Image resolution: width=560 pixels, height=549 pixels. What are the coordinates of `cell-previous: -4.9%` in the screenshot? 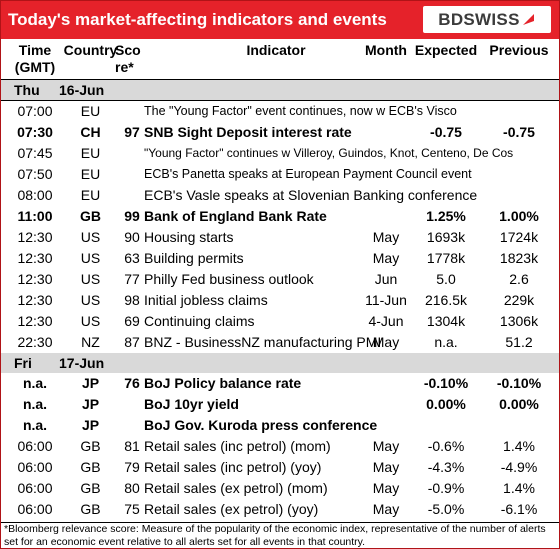 It's located at (519, 467).